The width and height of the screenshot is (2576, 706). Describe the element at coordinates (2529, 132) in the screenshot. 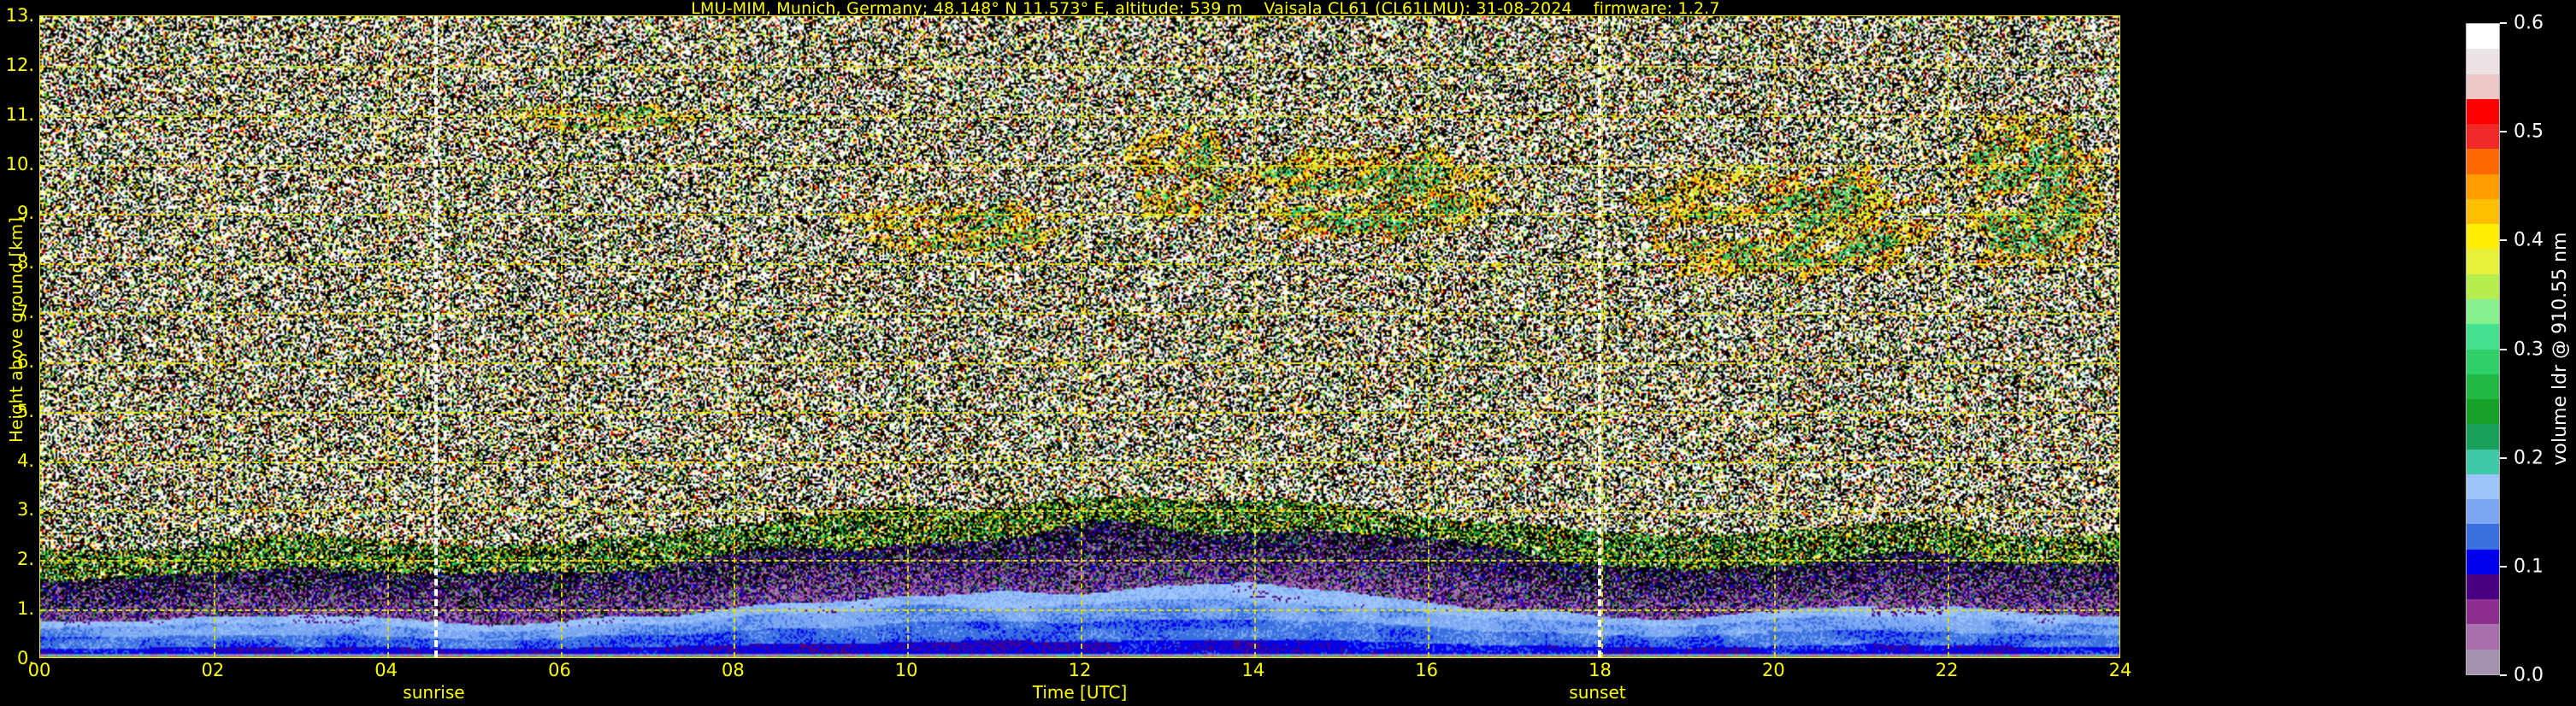

I see `colorbar-tick-label: 0.5` at that location.